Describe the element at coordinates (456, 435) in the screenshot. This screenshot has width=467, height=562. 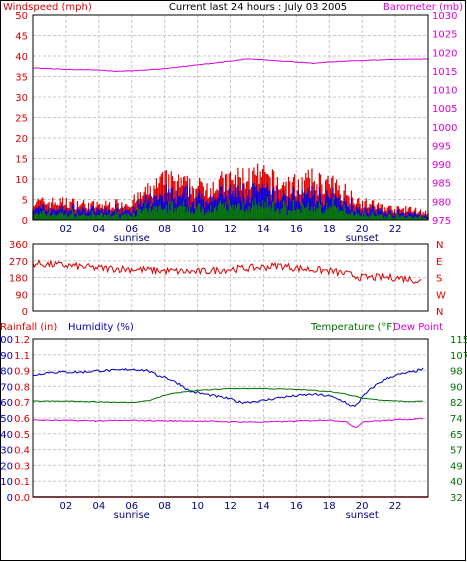
I see `temperature-tick-label: 65` at that location.